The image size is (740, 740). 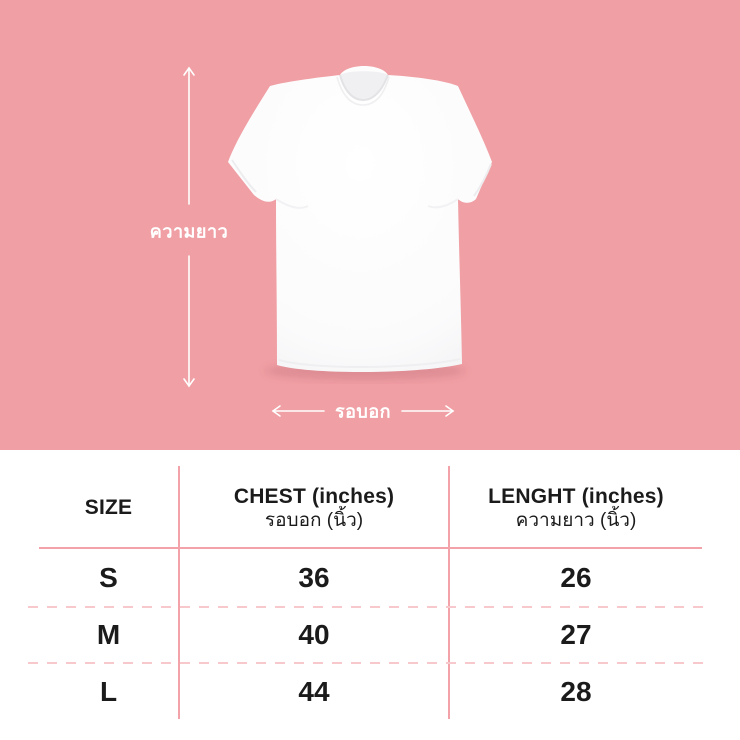 I want to click on right-sleeve-hem-seam, so click(x=482, y=180).